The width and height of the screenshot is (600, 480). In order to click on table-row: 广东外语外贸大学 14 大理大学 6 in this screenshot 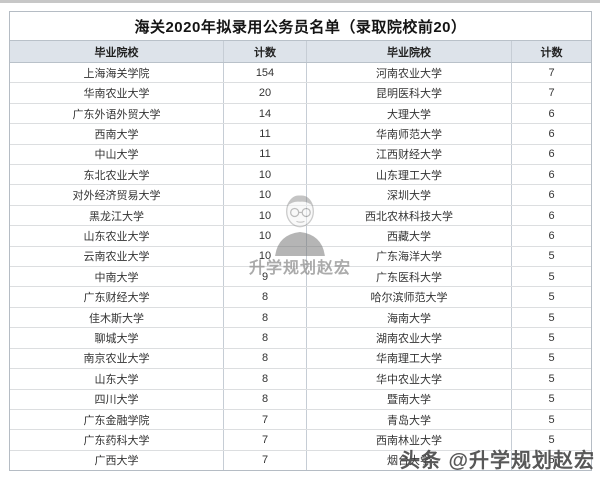, I will do `click(300, 113)`.